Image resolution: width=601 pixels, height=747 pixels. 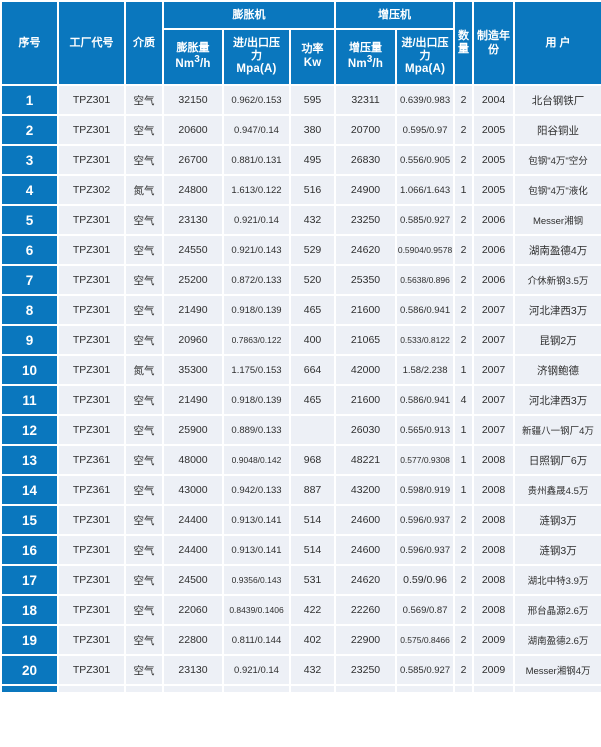 What do you see at coordinates (425, 670) in the screenshot?
I see `cell-booster-pressure: 0.585/0.927` at bounding box center [425, 670].